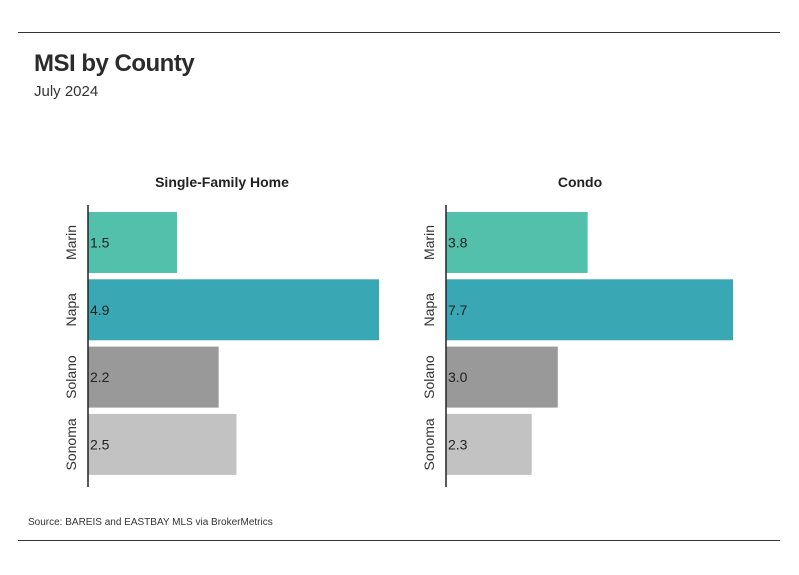 The height and width of the screenshot is (575, 799). What do you see at coordinates (100, 377) in the screenshot?
I see `value-label-single-family-home-solano: 2.2` at bounding box center [100, 377].